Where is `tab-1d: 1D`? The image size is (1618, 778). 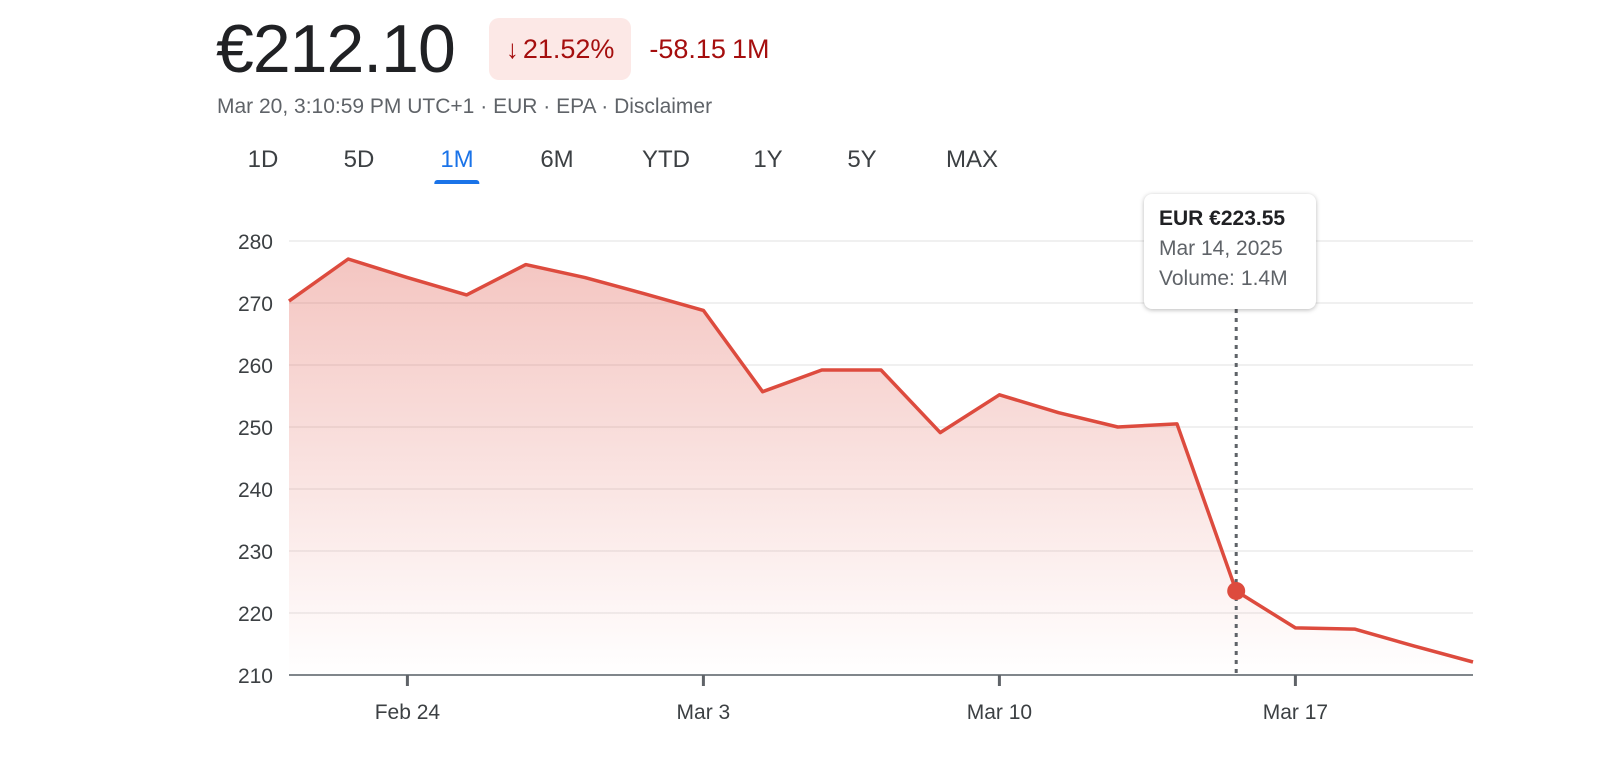 tab-1d: 1D is located at coordinates (263, 159).